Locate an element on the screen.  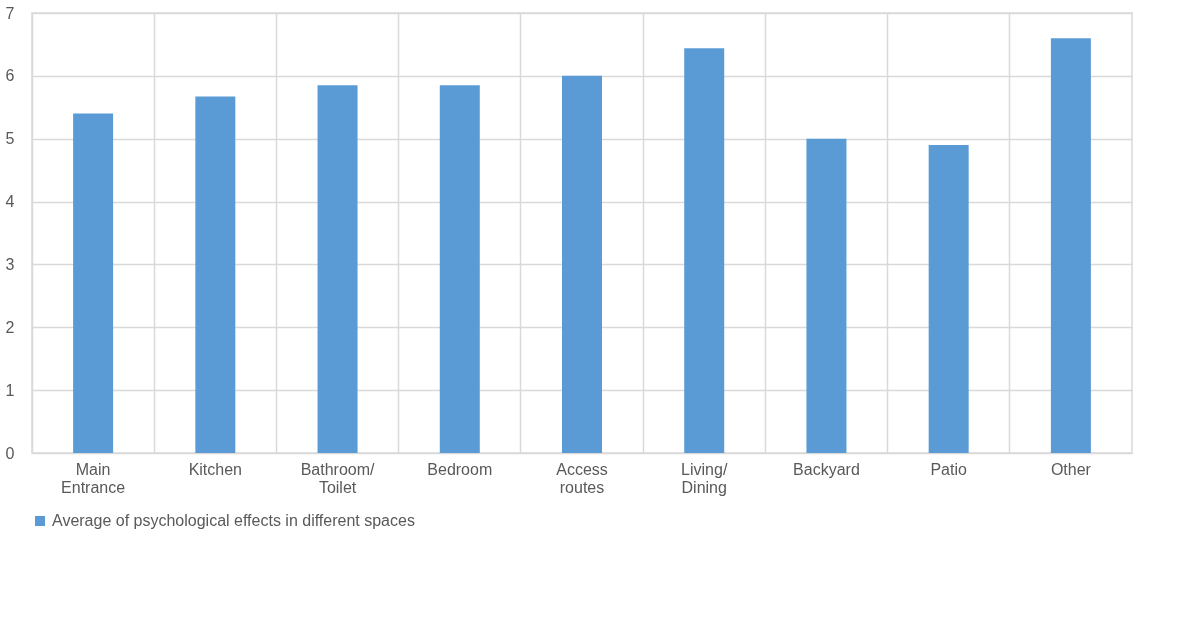
x-tick-label: Living/ Dining is located at coordinates (704, 478).